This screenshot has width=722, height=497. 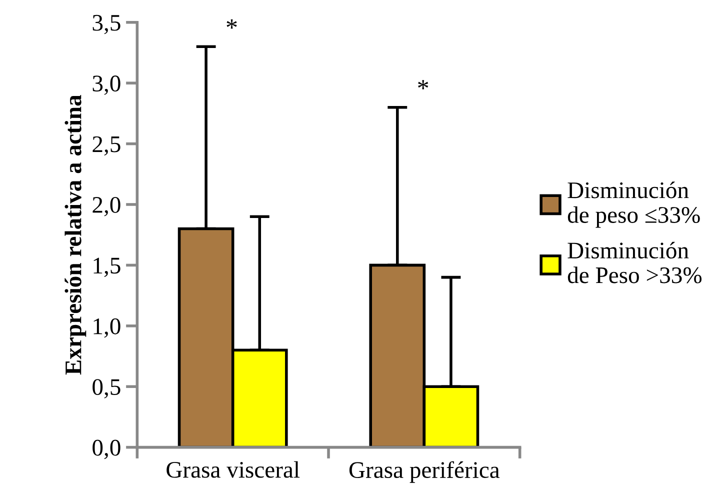 I want to click on y-tick-label: 2,0, so click(x=106, y=206).